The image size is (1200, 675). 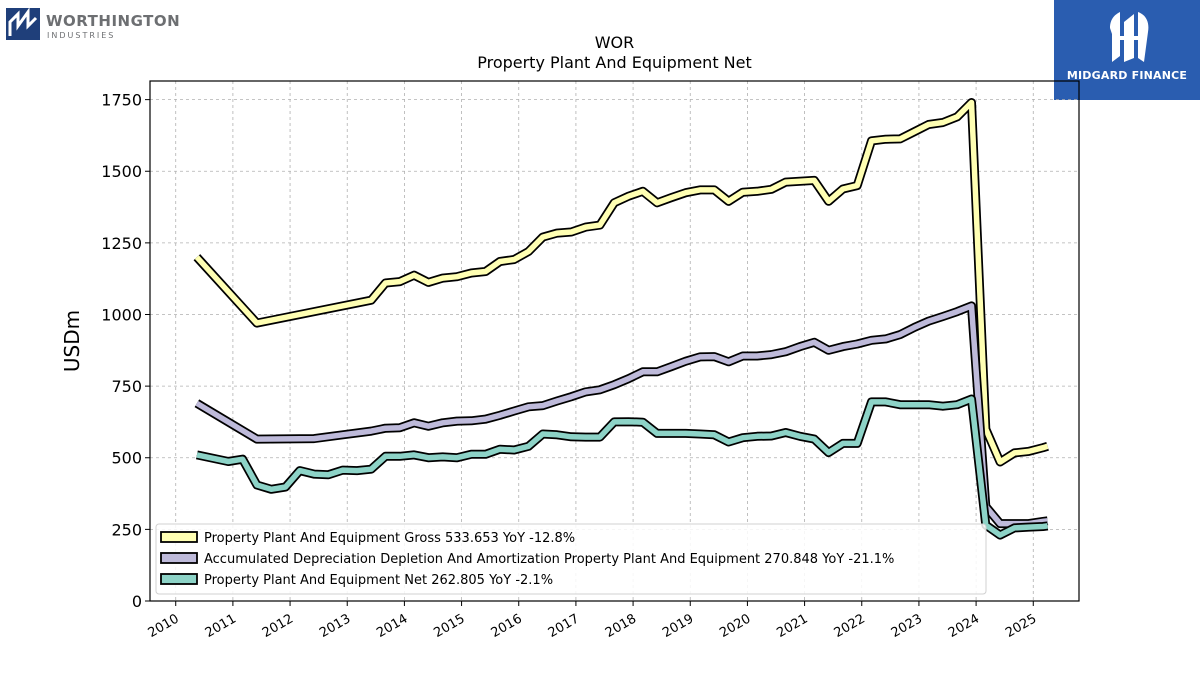 I want to click on x-tick-label: 2015, so click(x=449, y=626).